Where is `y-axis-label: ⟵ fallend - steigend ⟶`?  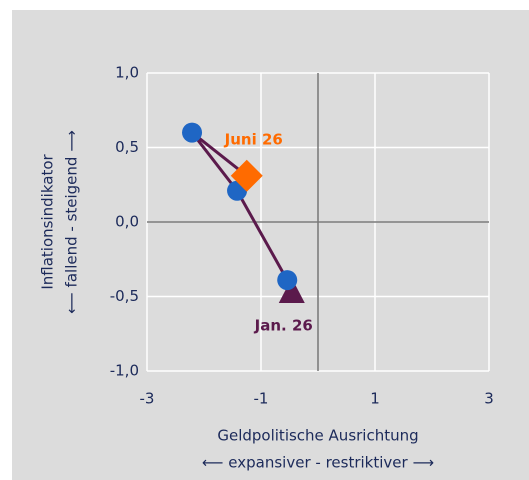
y-axis-label: ⟵ fallend - steigend ⟶ is located at coordinates (72, 221).